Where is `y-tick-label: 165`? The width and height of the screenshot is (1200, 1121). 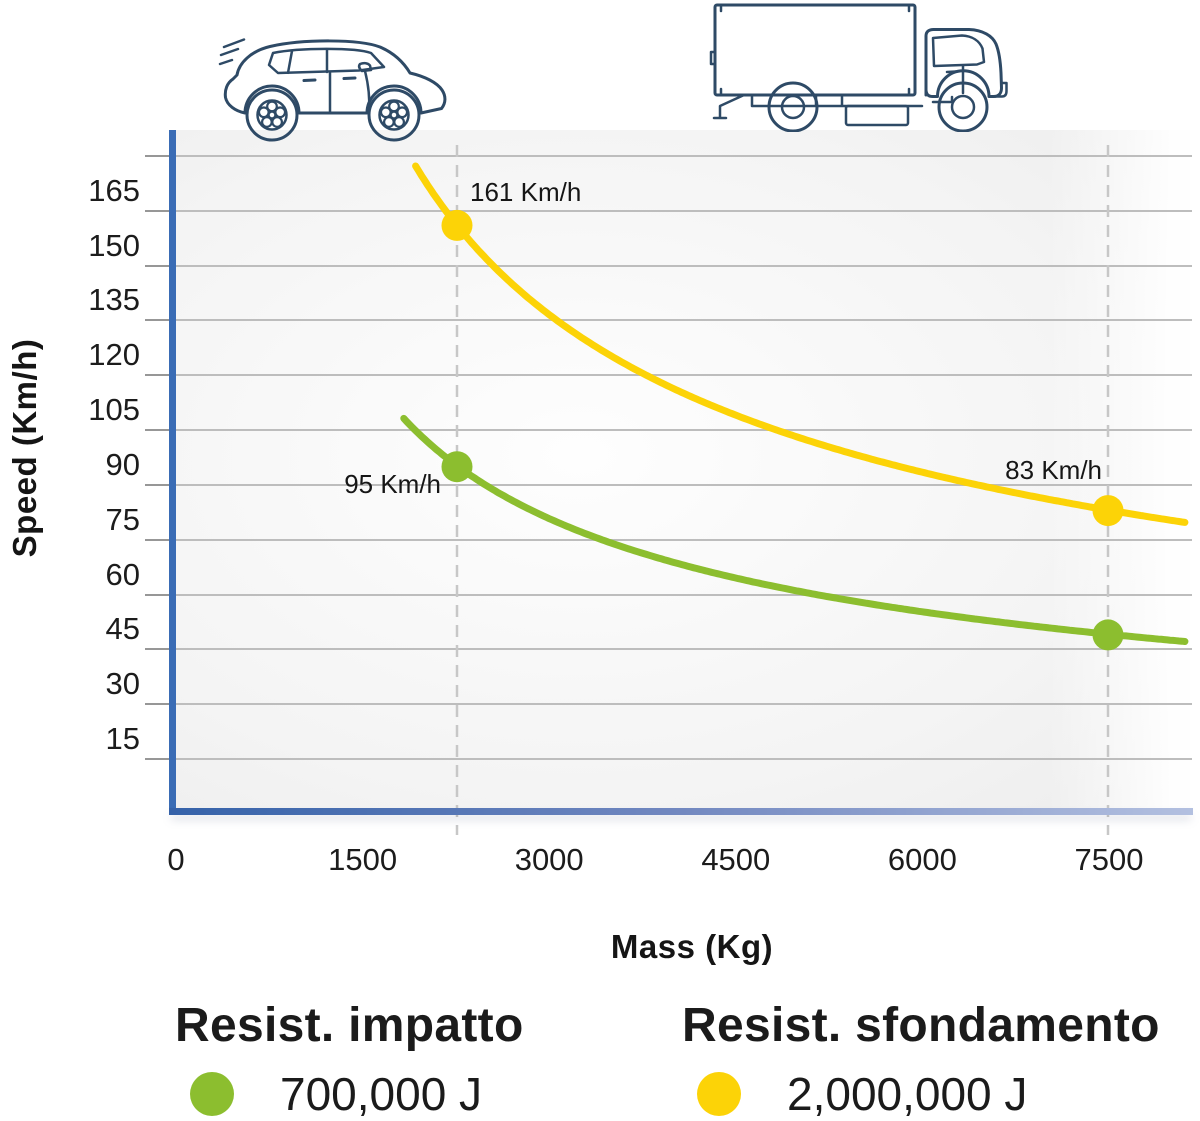
y-tick-label: 165 is located at coordinates (114, 190).